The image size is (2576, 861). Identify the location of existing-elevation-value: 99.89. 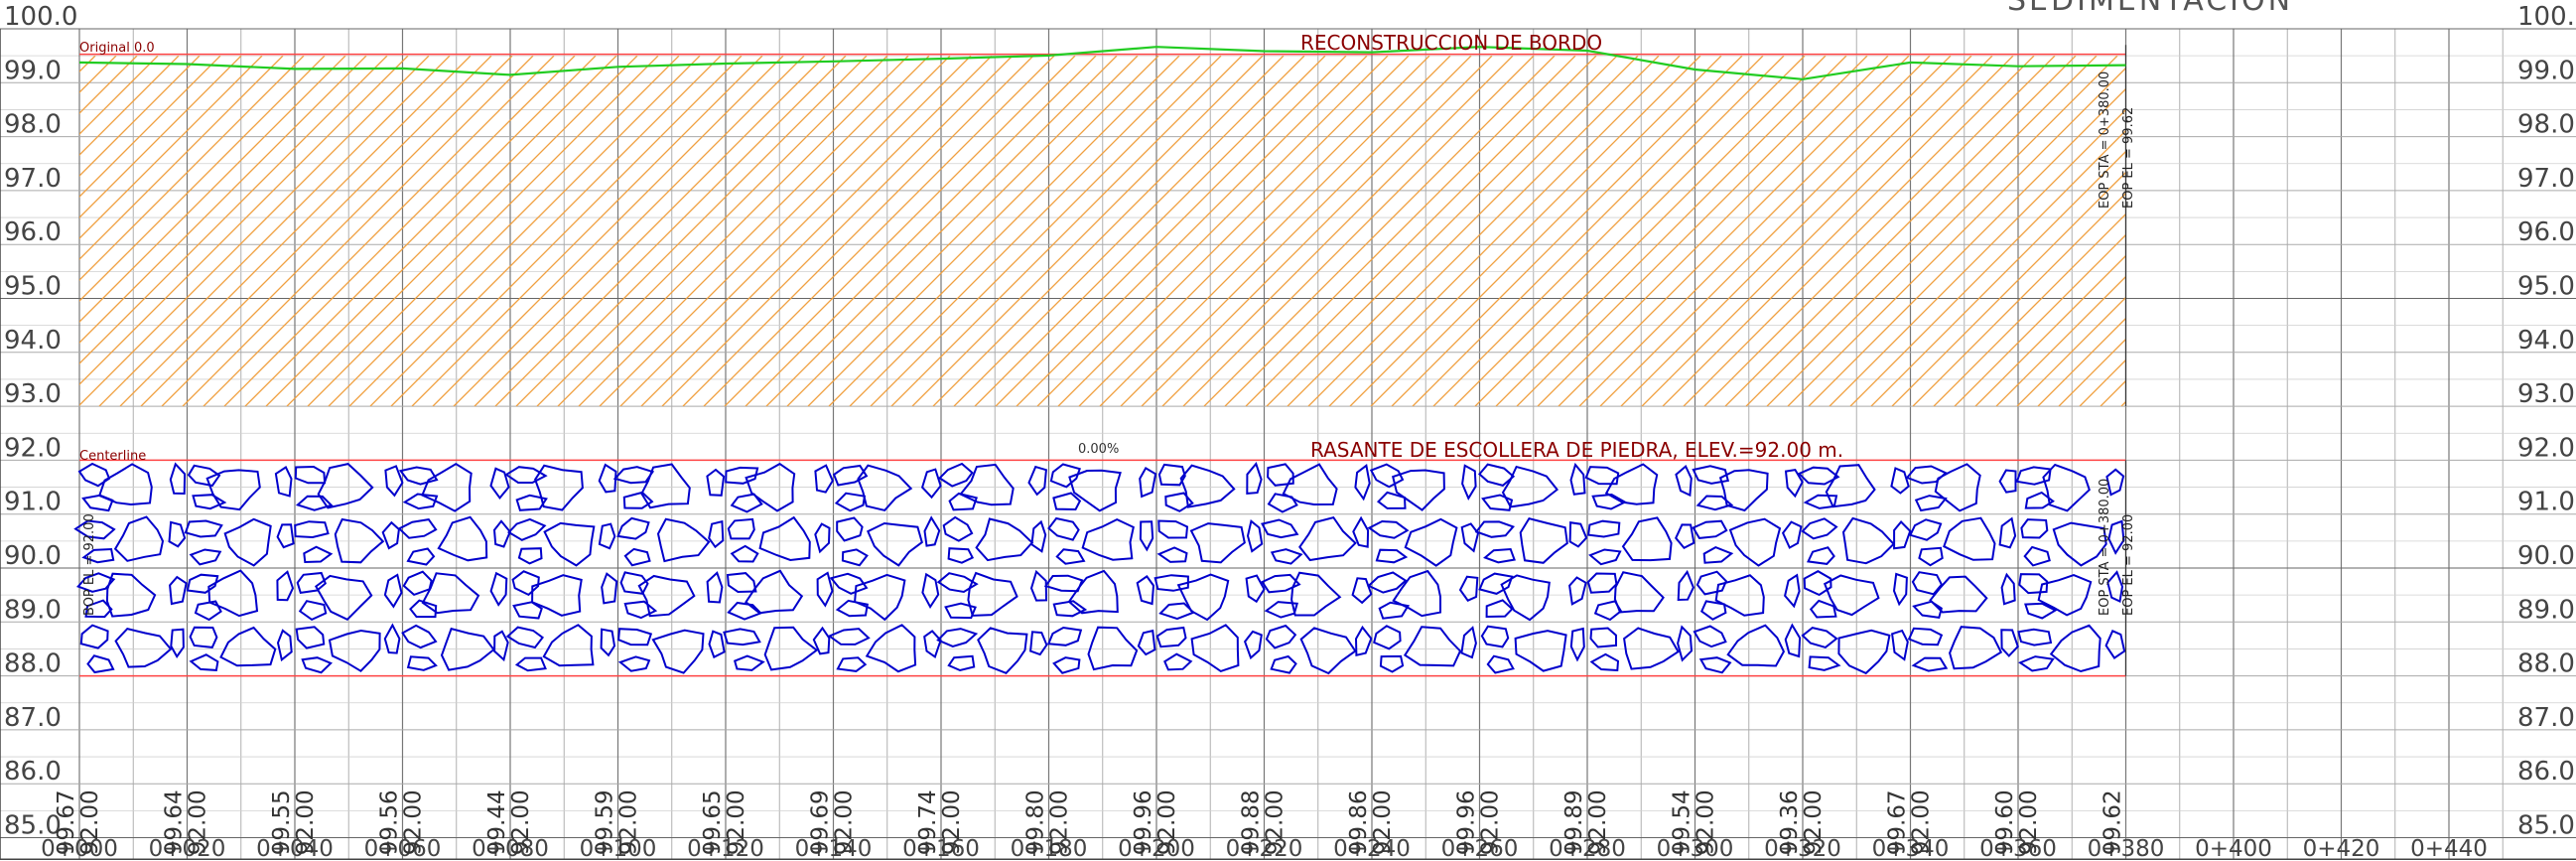
(1574, 822).